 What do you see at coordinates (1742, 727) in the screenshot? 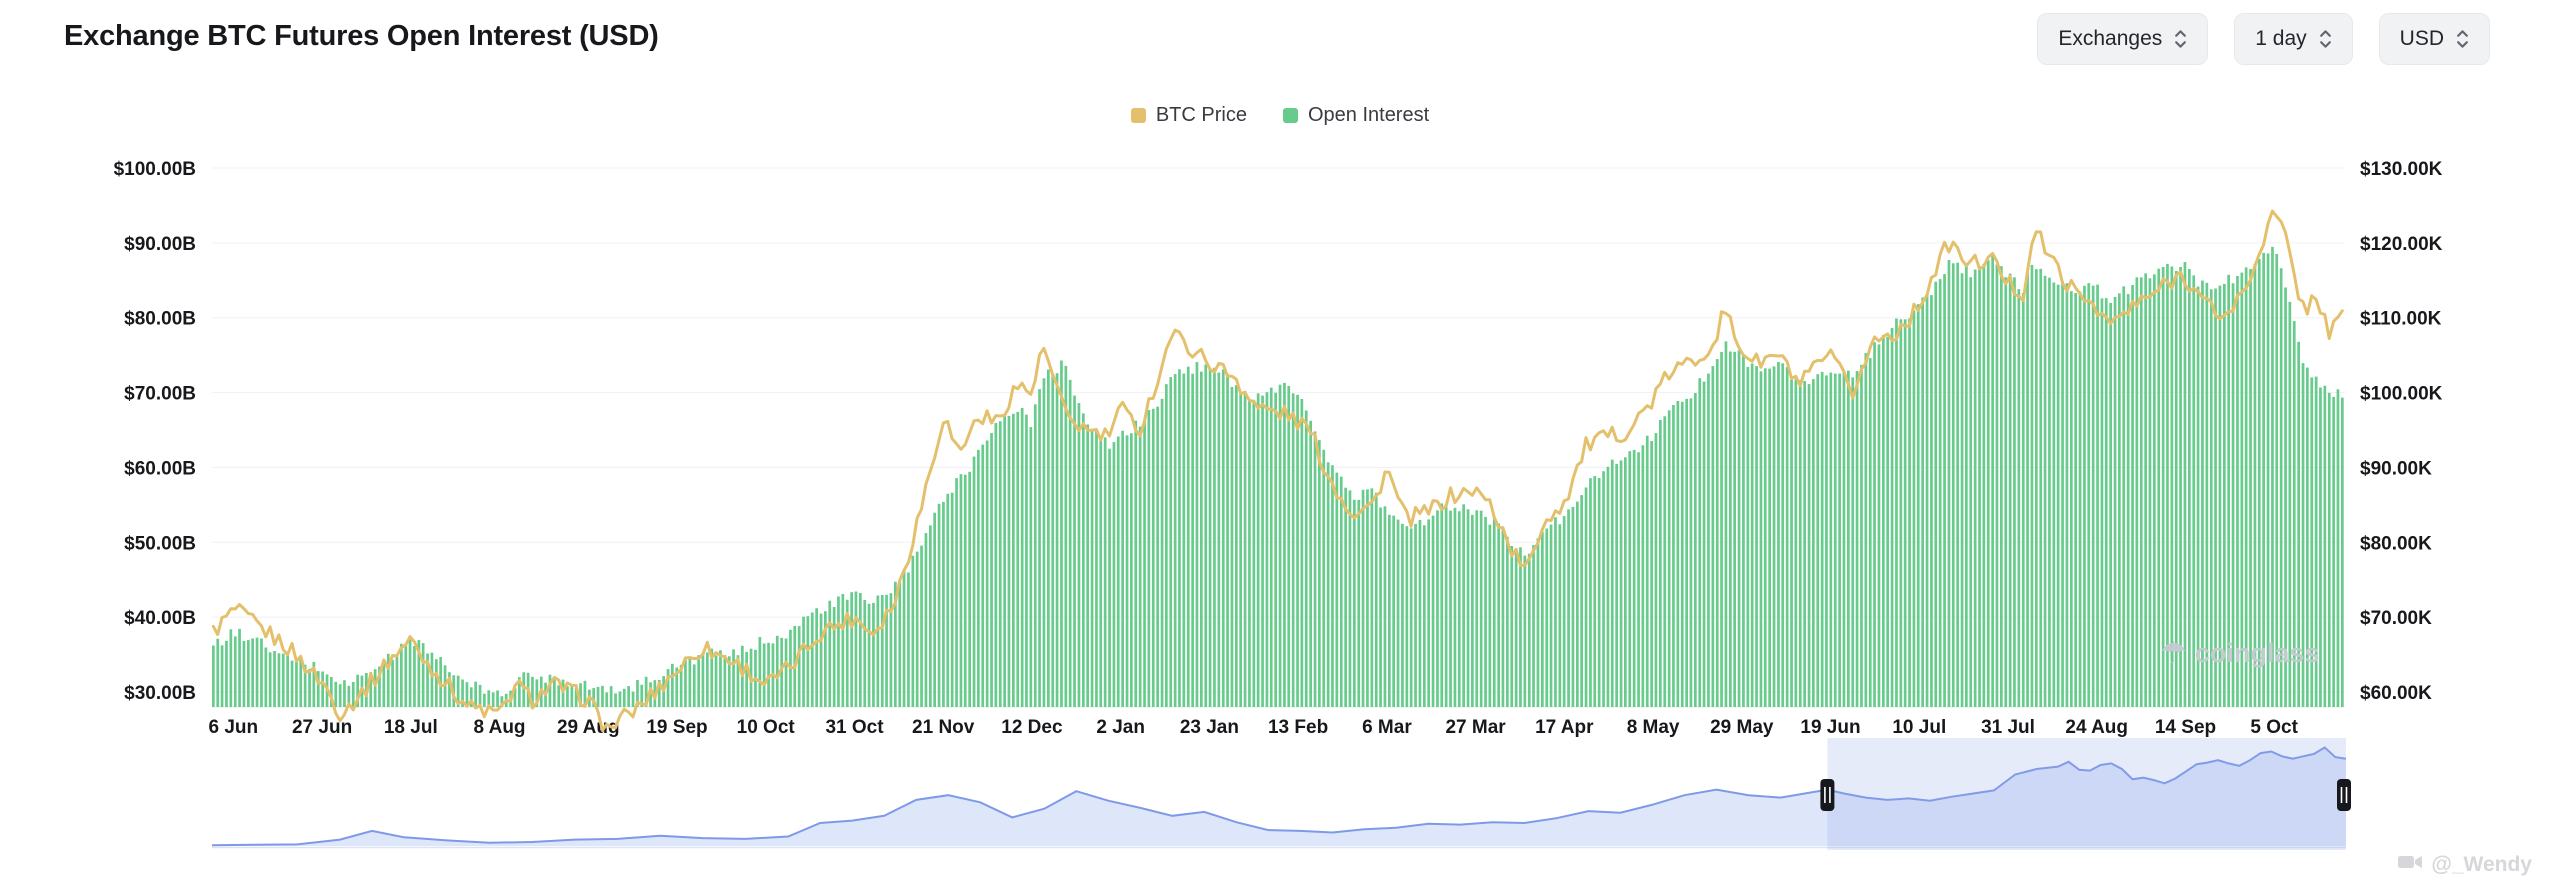
I see `x-axis-tick-label: 29 May` at bounding box center [1742, 727].